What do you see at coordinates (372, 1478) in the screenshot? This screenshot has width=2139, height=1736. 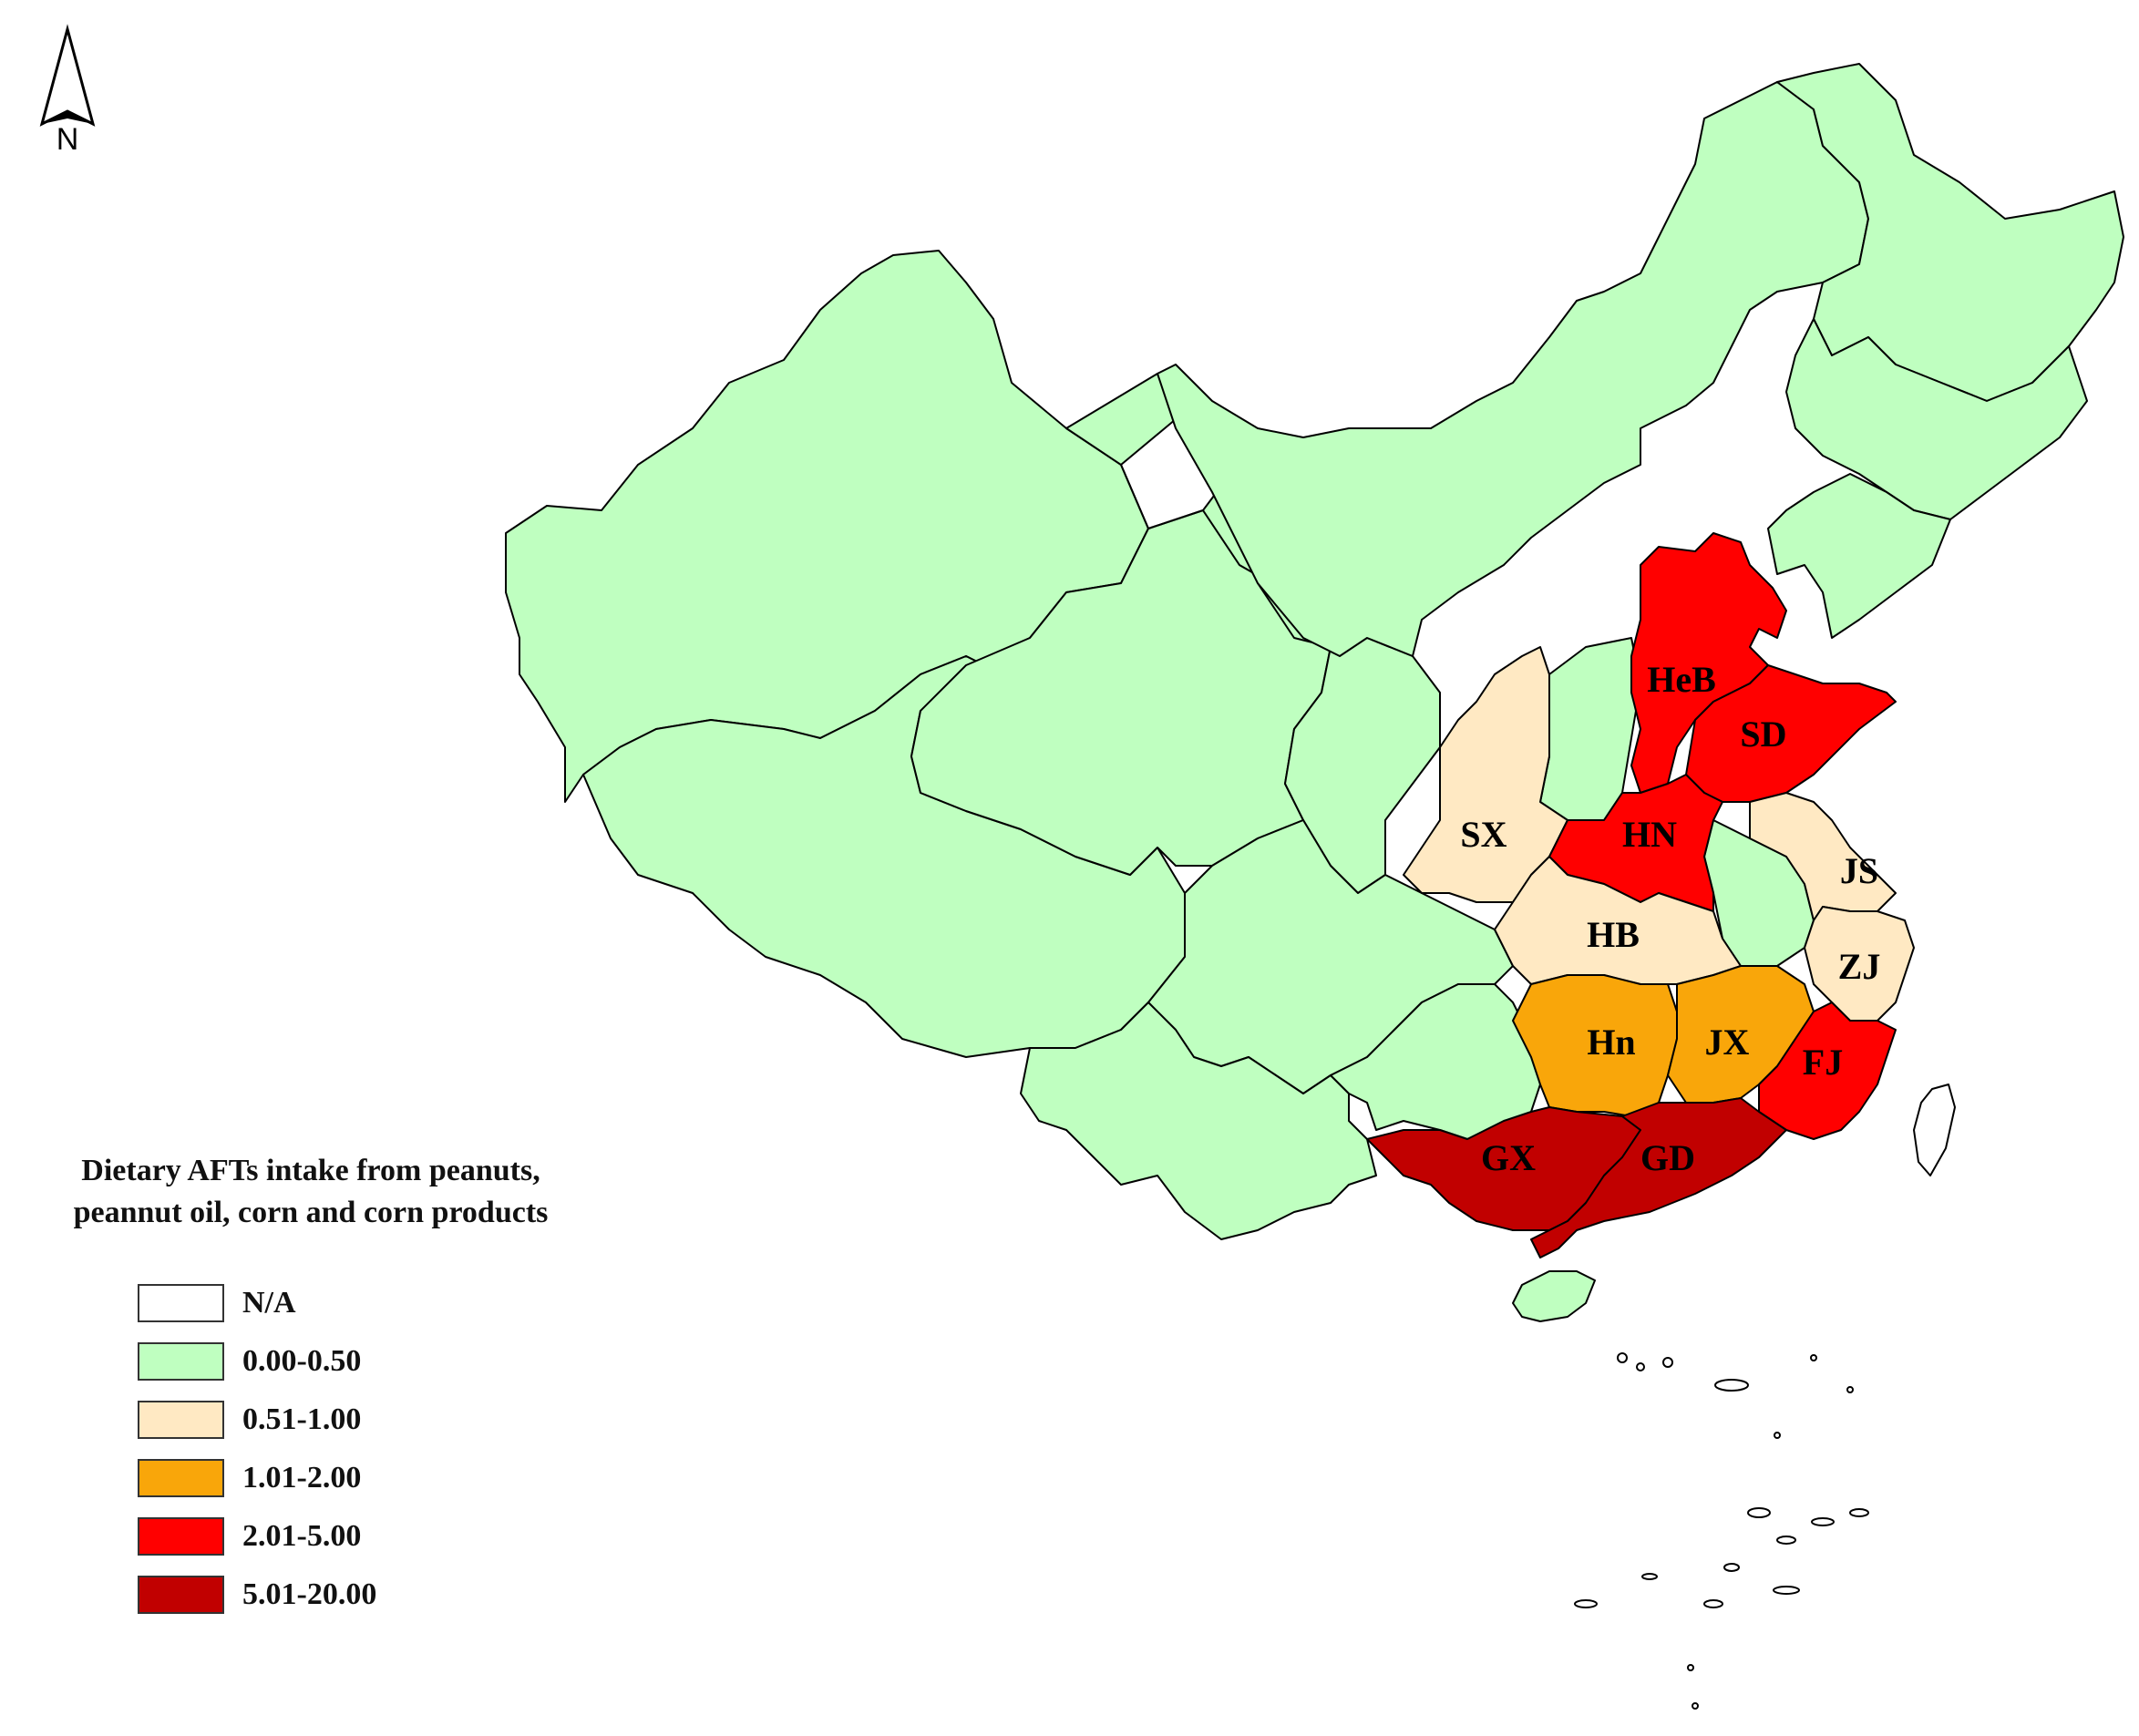 I see `legend-item: 1.01-2.00` at bounding box center [372, 1478].